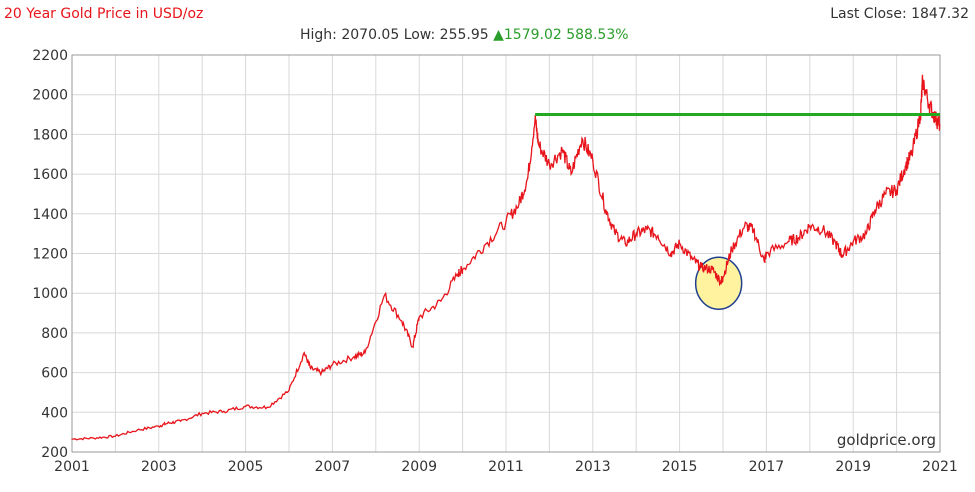  What do you see at coordinates (54, 413) in the screenshot?
I see `y-tick-label: 400` at bounding box center [54, 413].